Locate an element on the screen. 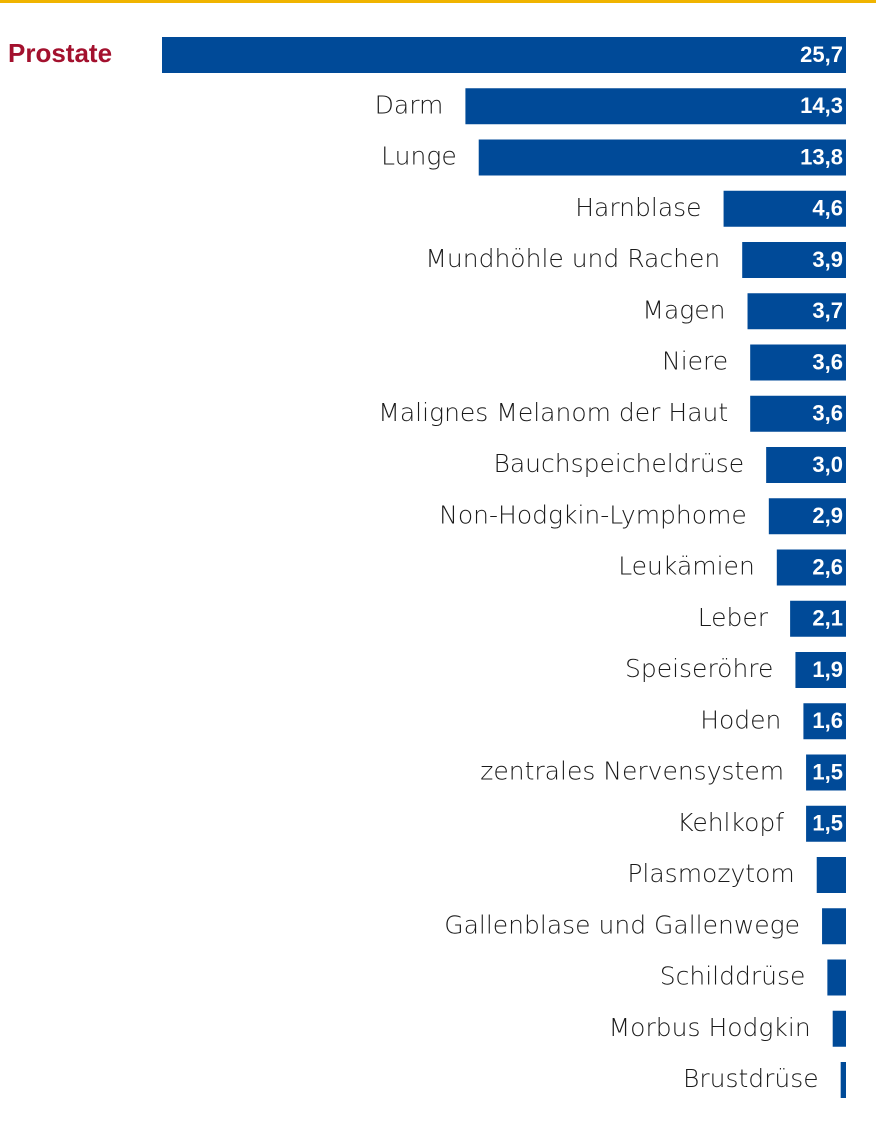 This screenshot has height=1125, width=876. category-label: Mundhöhle und Rachen is located at coordinates (572, 258).